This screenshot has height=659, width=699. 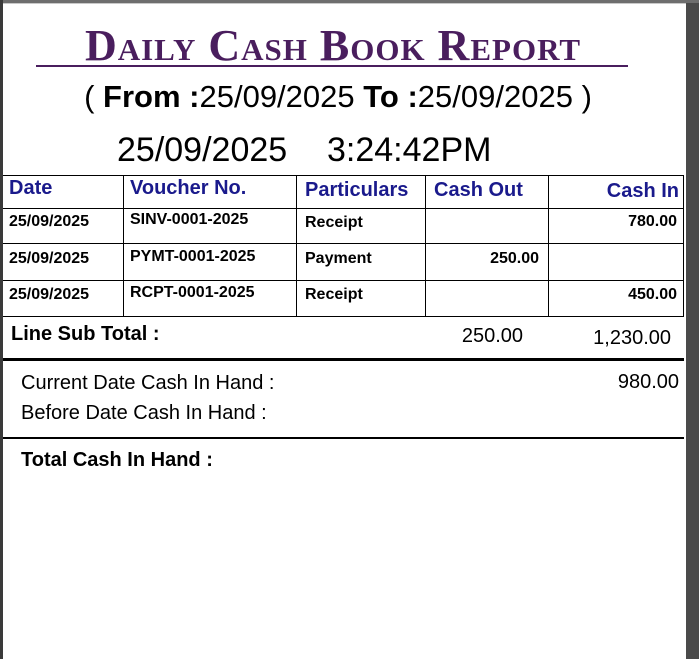 What do you see at coordinates (144, 413) in the screenshot?
I see `before-cash-label: Before Date Cash In Hand :` at bounding box center [144, 413].